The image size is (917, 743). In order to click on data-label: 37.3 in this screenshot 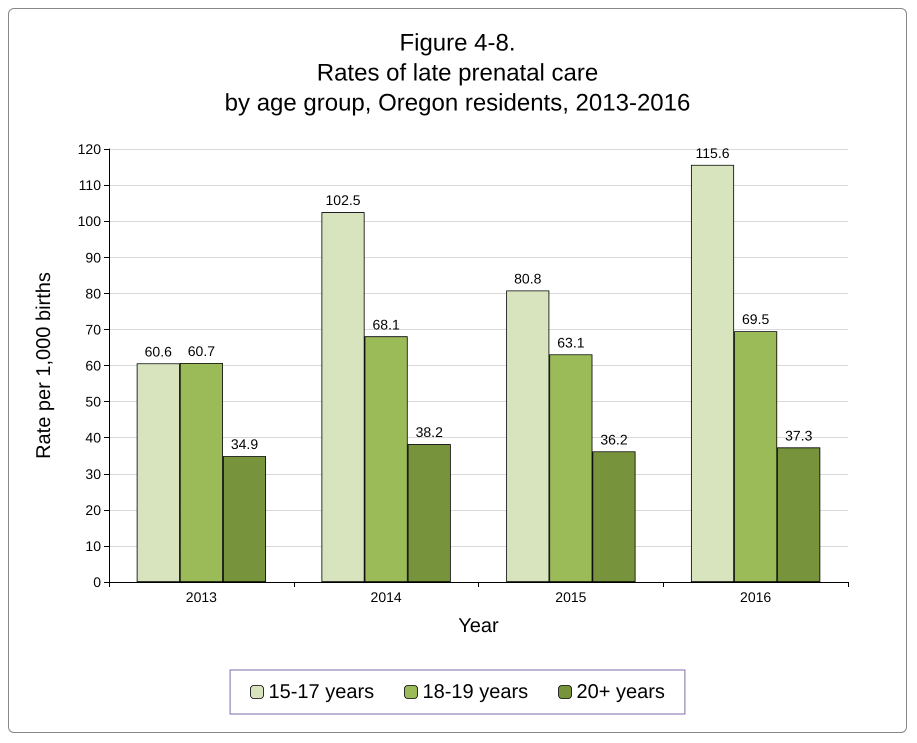, I will do `click(799, 435)`.